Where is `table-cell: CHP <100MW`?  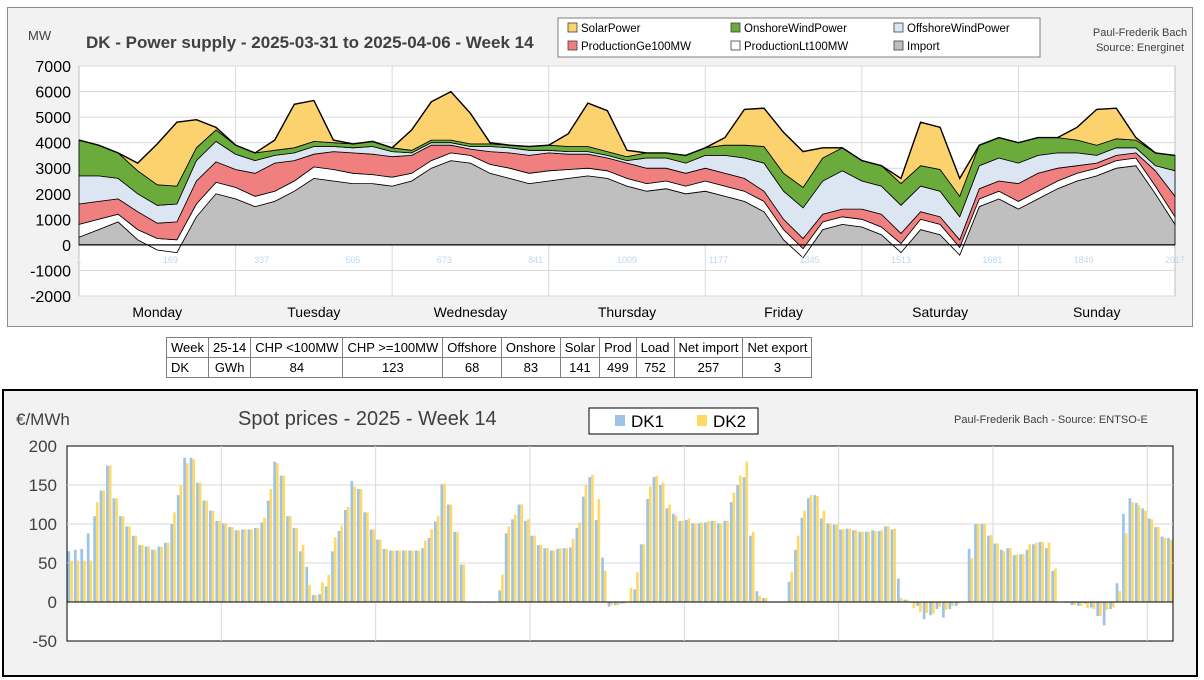
table-cell: CHP <100MW is located at coordinates (297, 347).